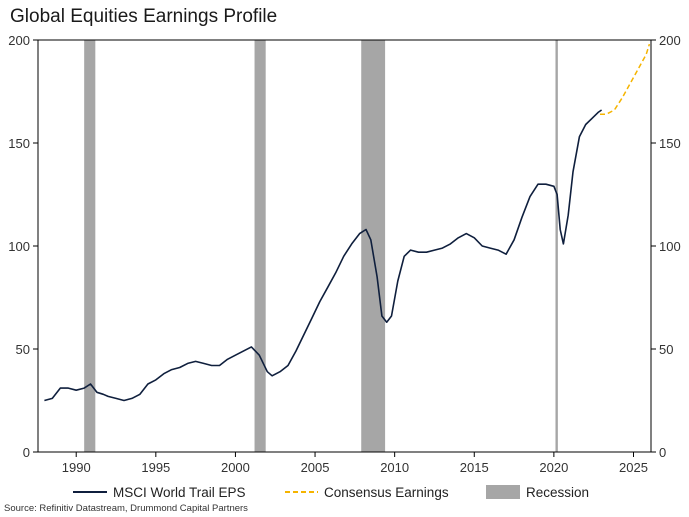 The width and height of the screenshot is (689, 517). I want to click on x-tick-label: 1995, so click(155, 467).